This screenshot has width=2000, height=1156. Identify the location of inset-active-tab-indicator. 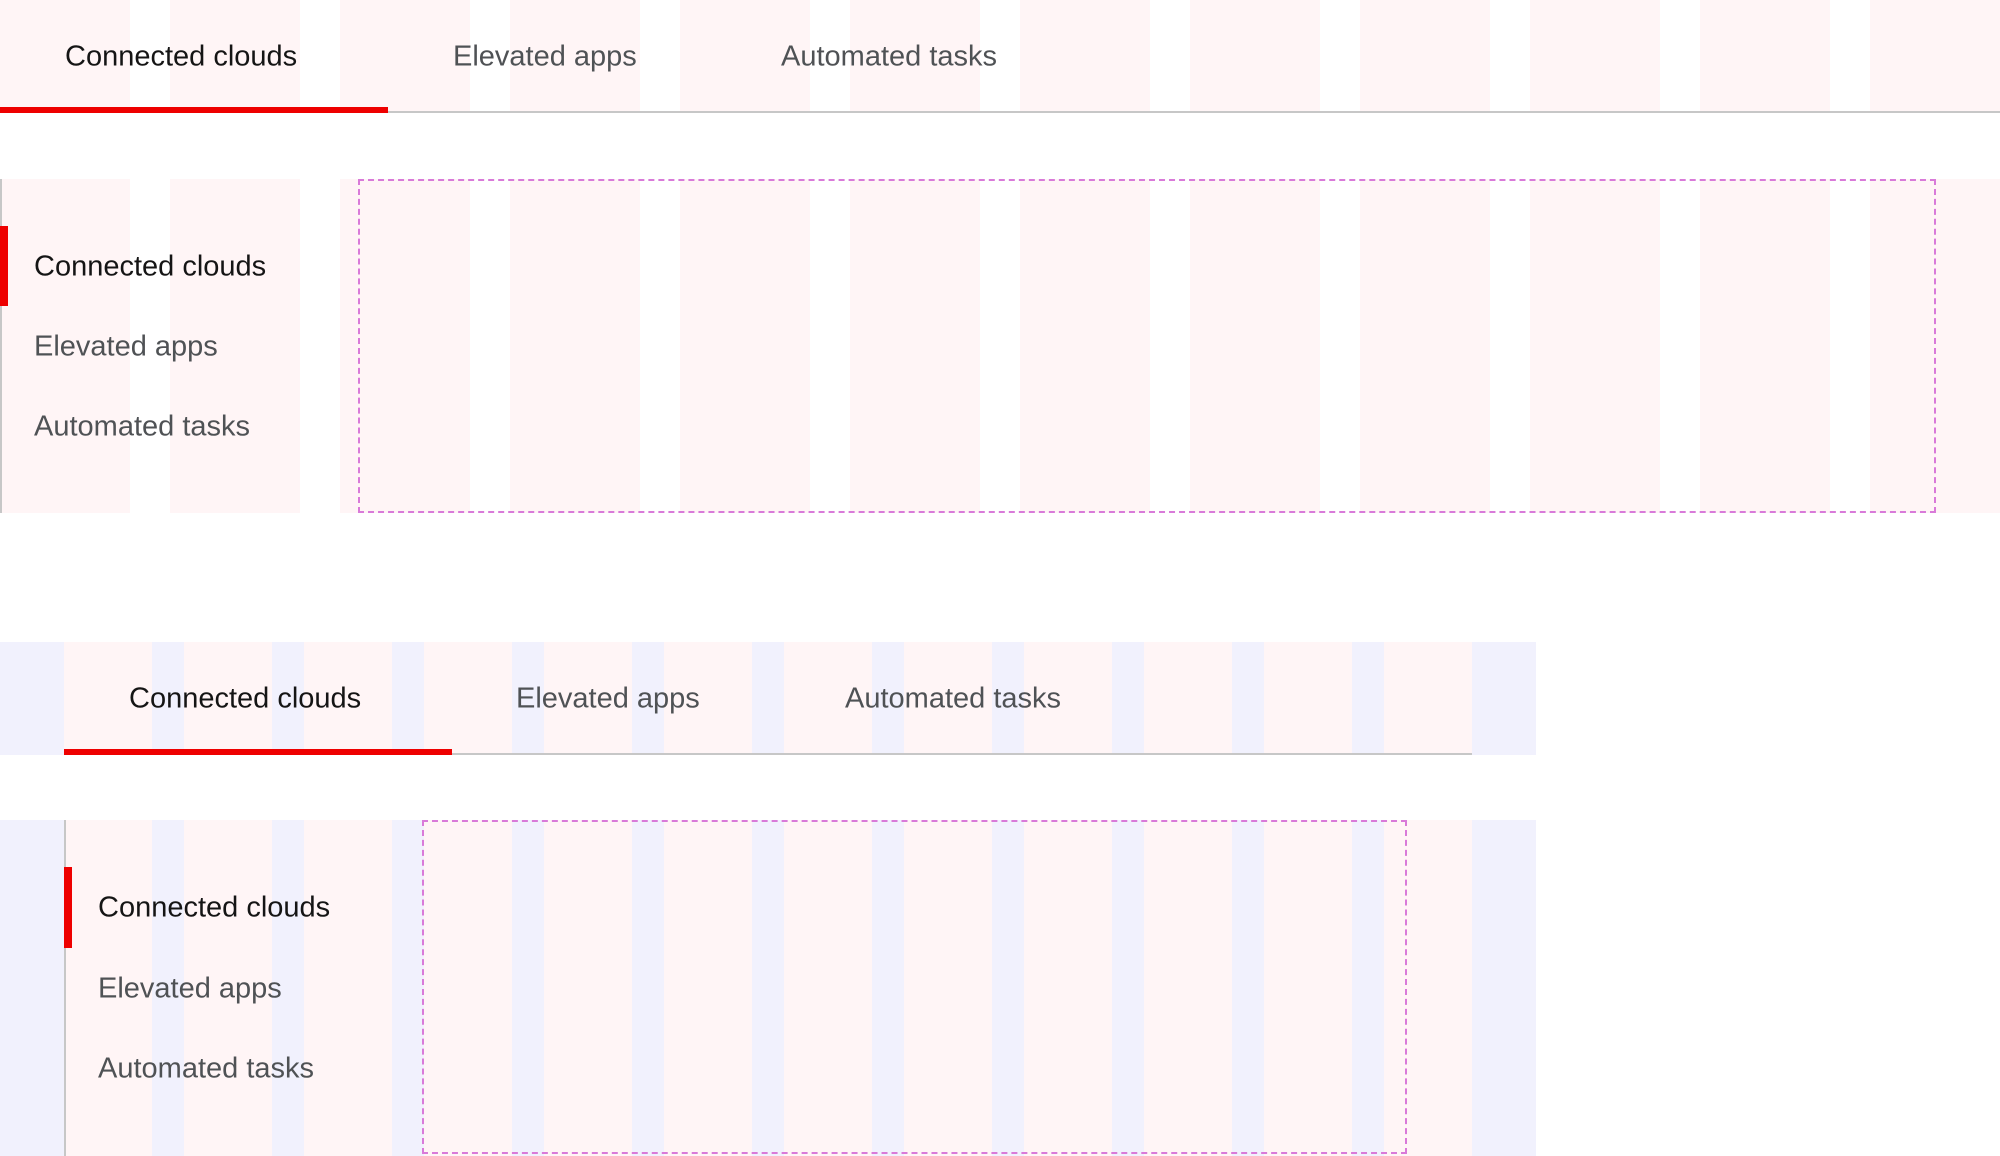
(258, 752).